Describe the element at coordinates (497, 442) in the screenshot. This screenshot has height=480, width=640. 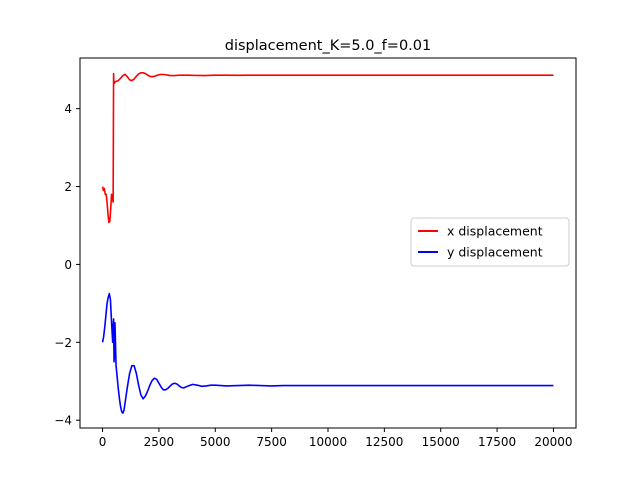
I see `x-tick-label: 17500` at that location.